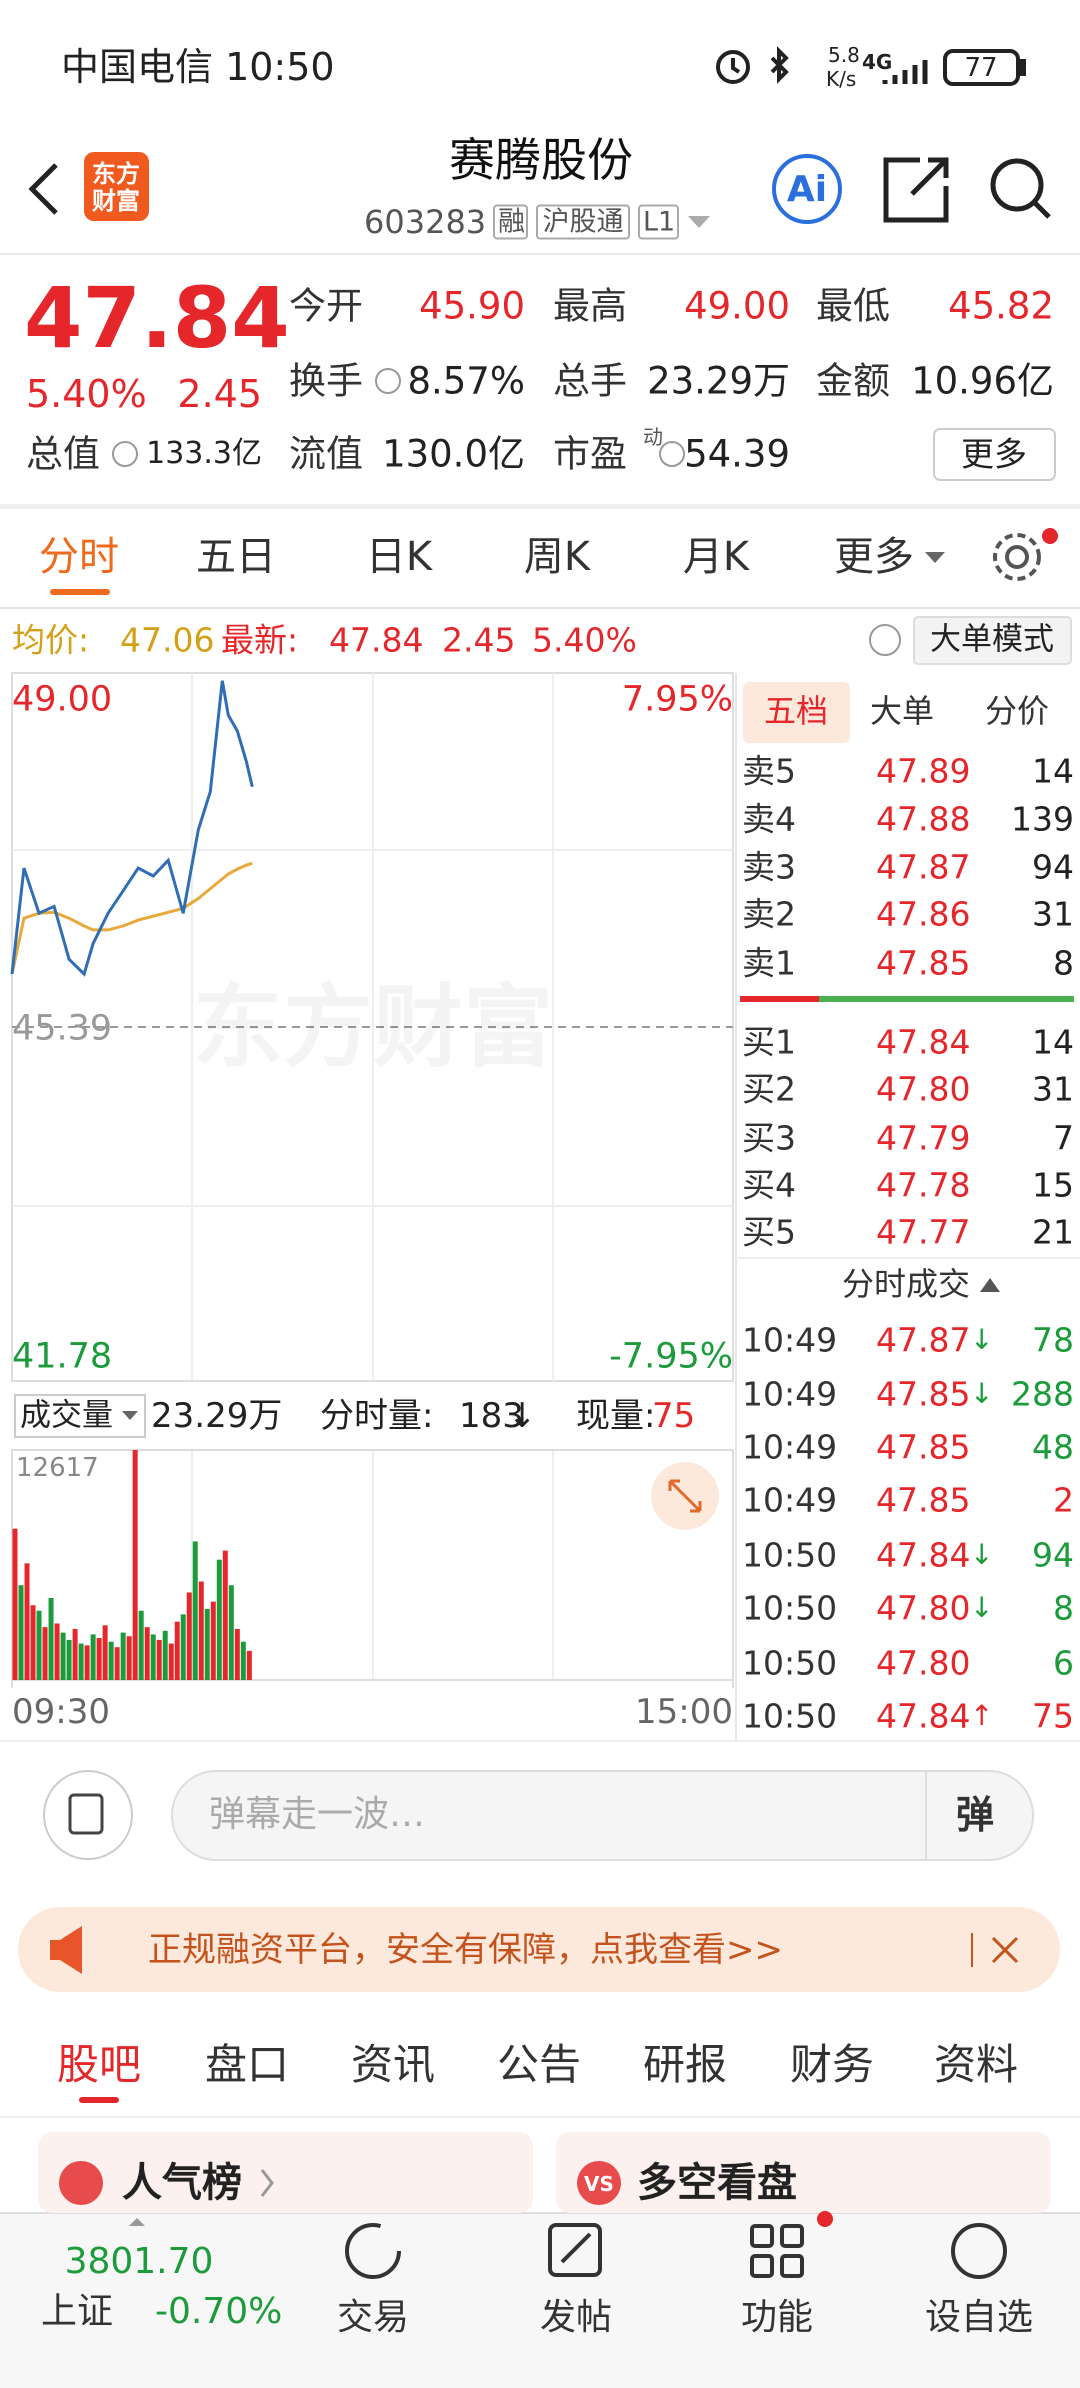  Describe the element at coordinates (1017, 711) in the screenshot. I see `book-tab: 分价` at that location.